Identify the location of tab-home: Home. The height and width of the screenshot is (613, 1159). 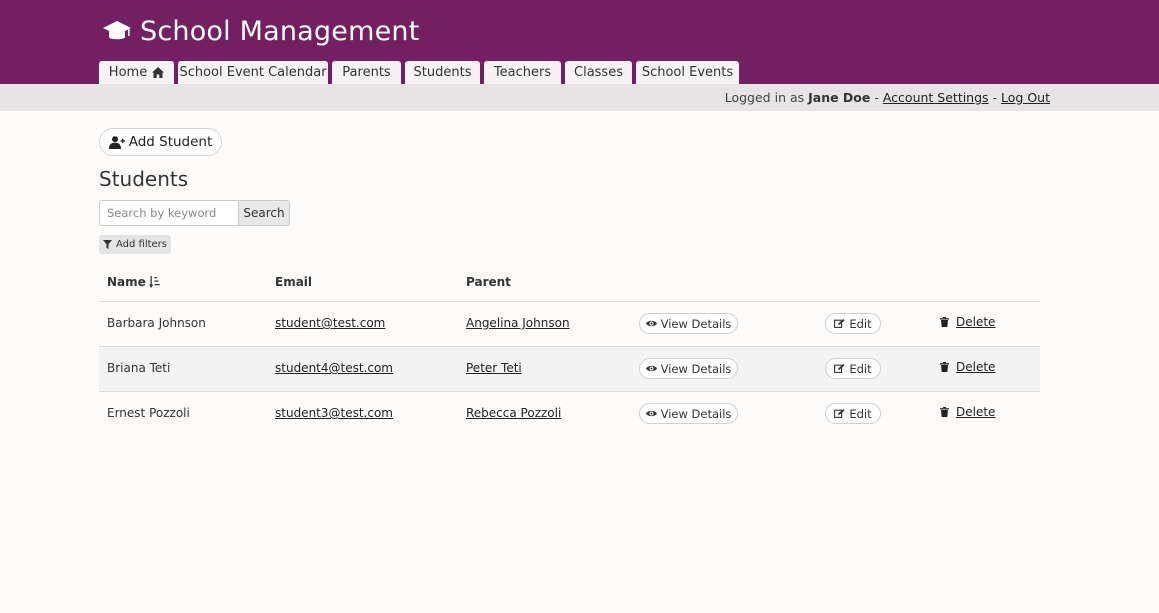
(136, 72).